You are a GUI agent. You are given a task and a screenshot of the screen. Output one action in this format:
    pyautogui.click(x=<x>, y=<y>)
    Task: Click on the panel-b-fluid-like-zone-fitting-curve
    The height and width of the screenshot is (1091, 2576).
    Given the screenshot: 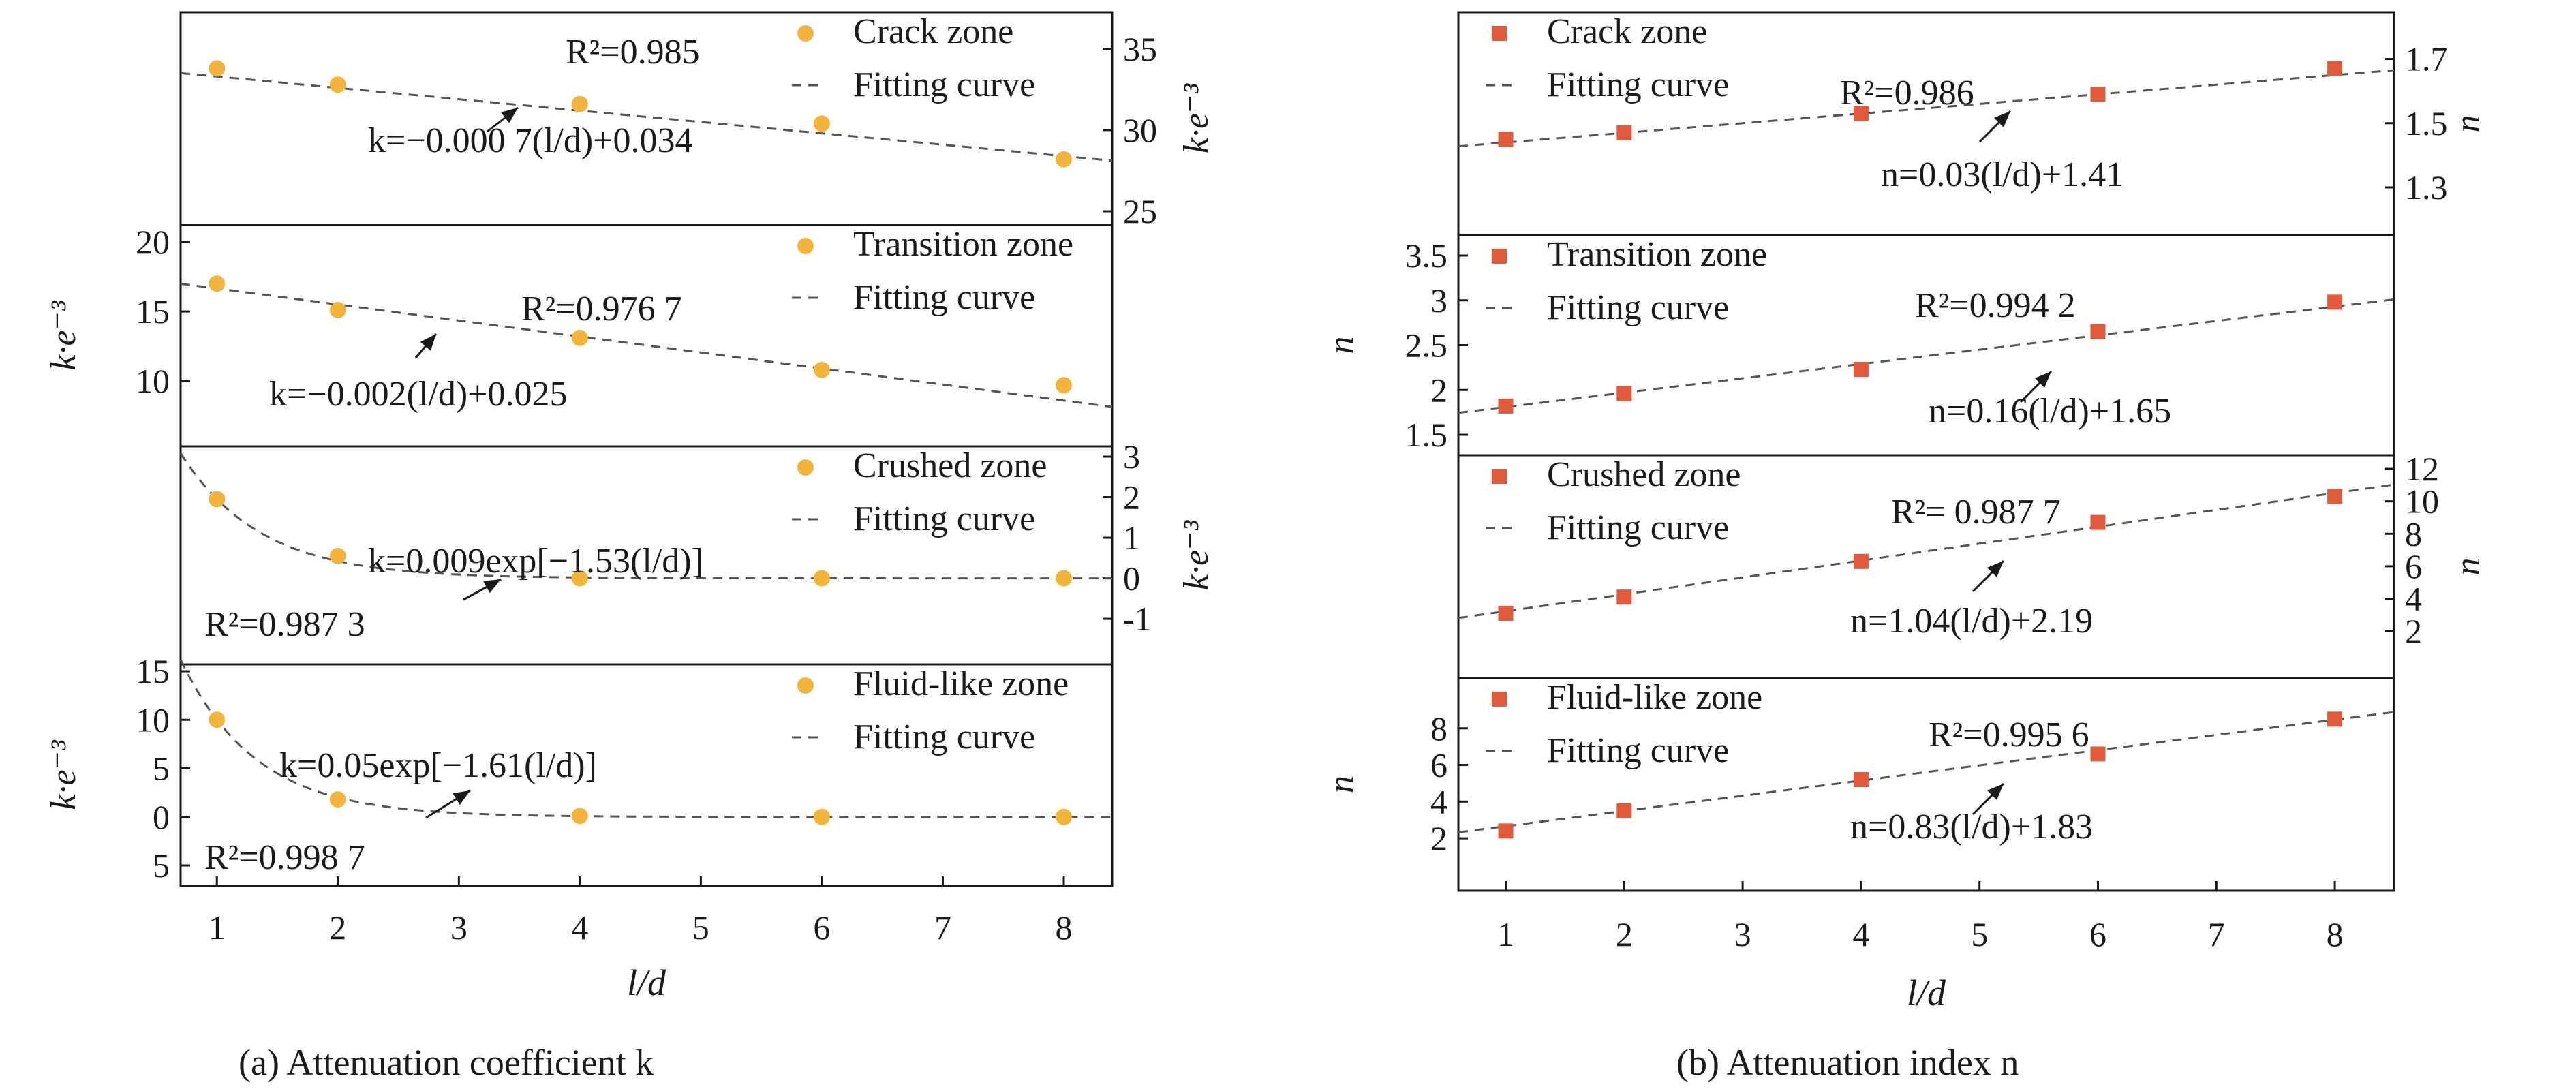 What is the action you would take?
    pyautogui.click(x=1926, y=772)
    